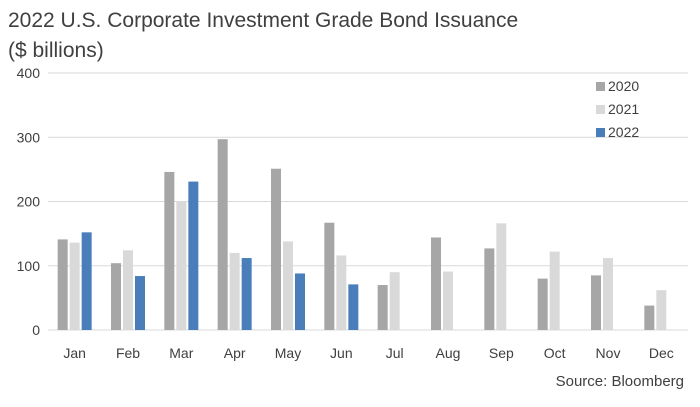 The height and width of the screenshot is (407, 700). What do you see at coordinates (140, 303) in the screenshot?
I see `bar-2022-feb` at bounding box center [140, 303].